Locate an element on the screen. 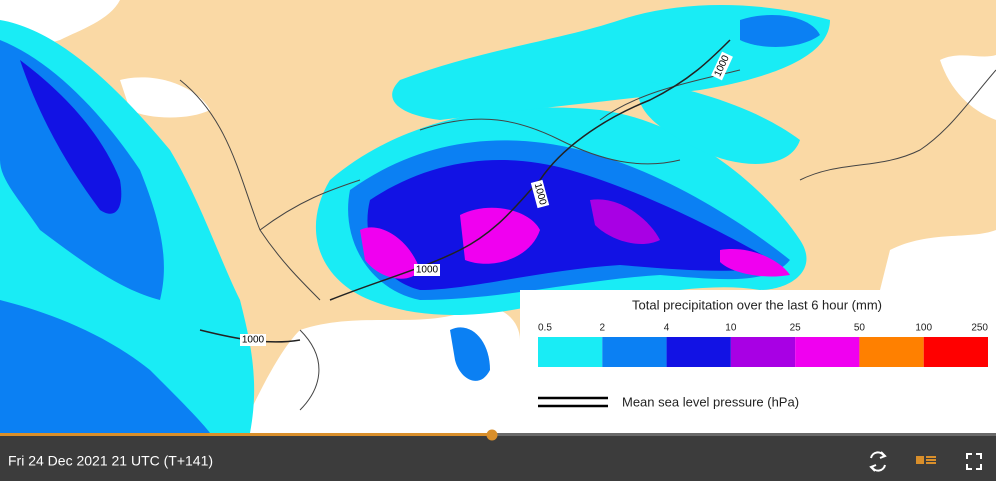  refresh-button is located at coordinates (878, 461).